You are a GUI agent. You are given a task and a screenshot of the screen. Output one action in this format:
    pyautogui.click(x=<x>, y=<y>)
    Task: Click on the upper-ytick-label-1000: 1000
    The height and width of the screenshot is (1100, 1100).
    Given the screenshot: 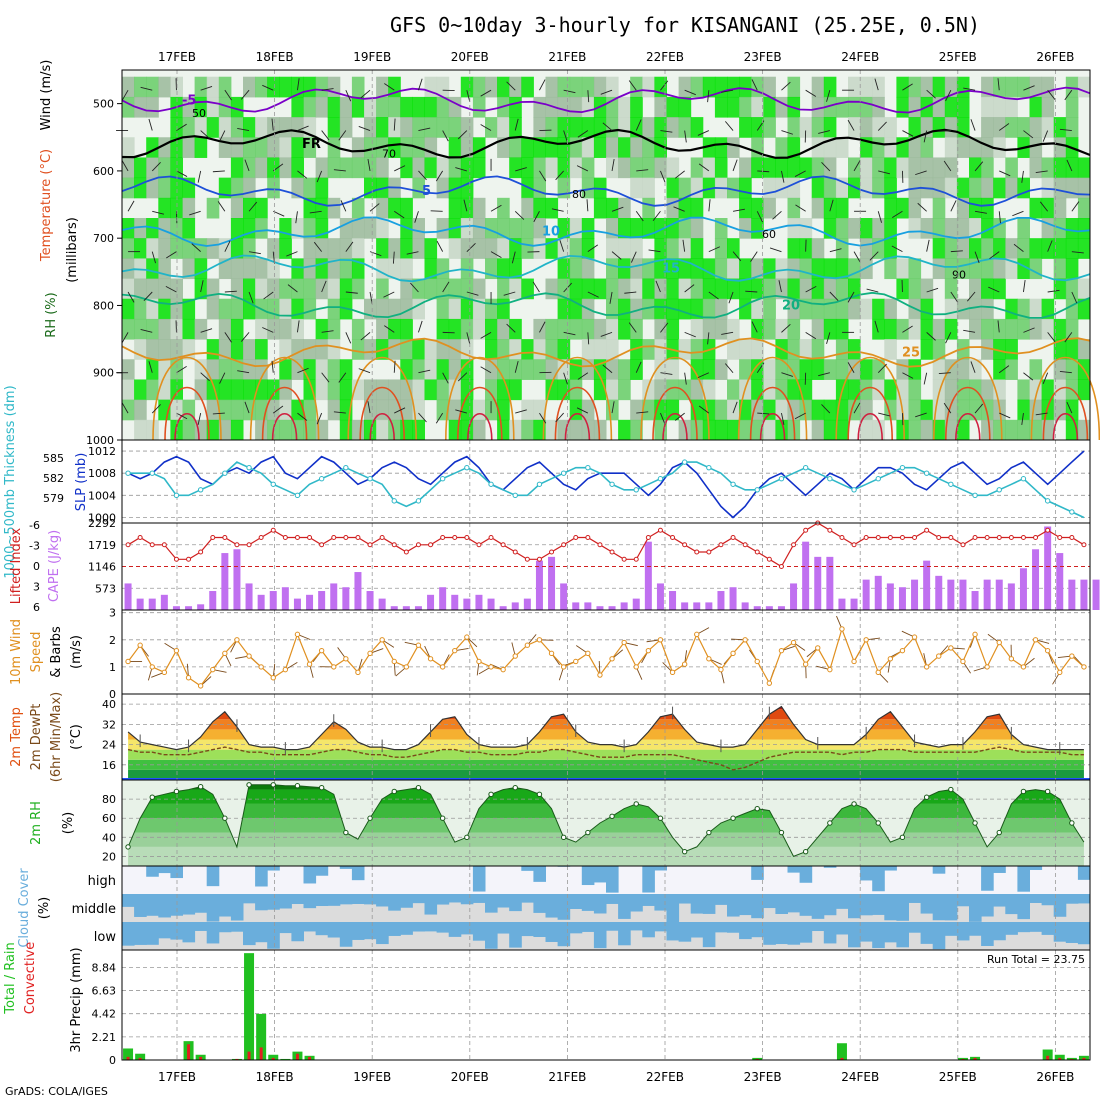 What is the action you would take?
    pyautogui.click(x=100, y=440)
    